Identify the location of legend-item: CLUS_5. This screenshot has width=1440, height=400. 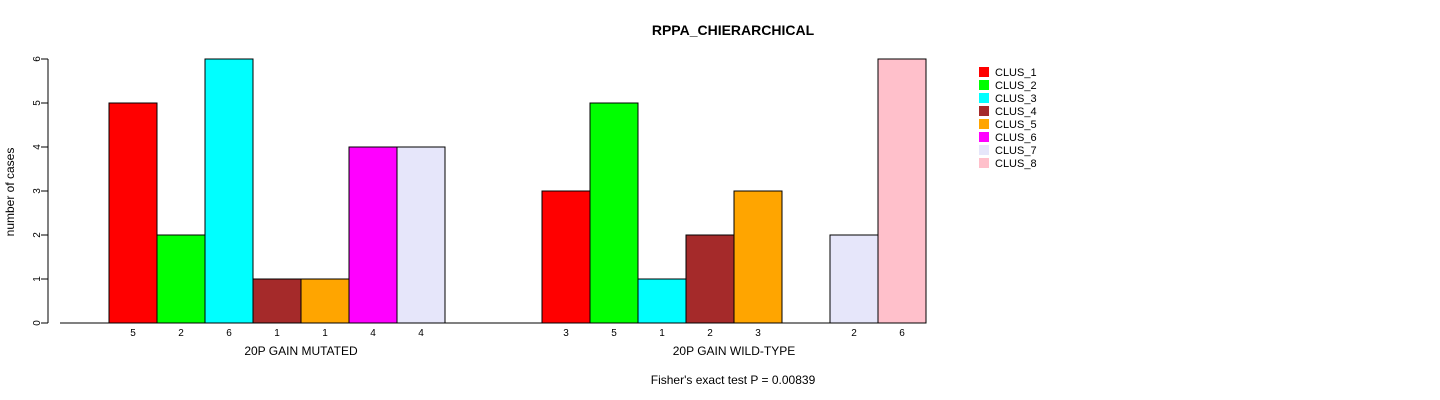
(1008, 125).